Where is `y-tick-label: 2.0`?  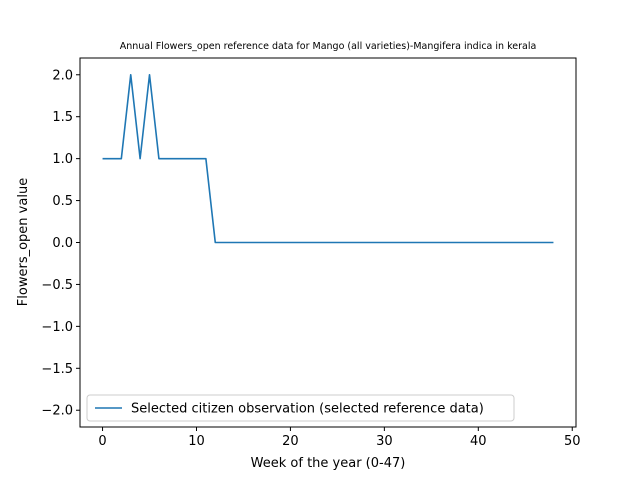
y-tick-label: 2.0 is located at coordinates (62, 75).